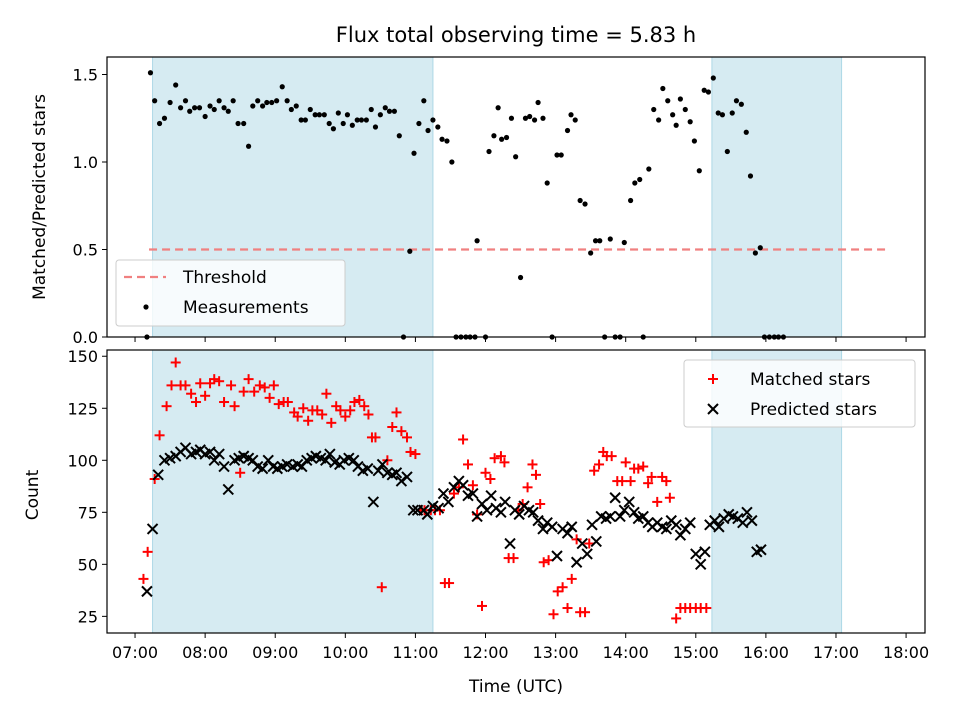 This screenshot has height=724, width=960. Describe the element at coordinates (85, 337) in the screenshot. I see `y-tick-label: 0.0` at that location.